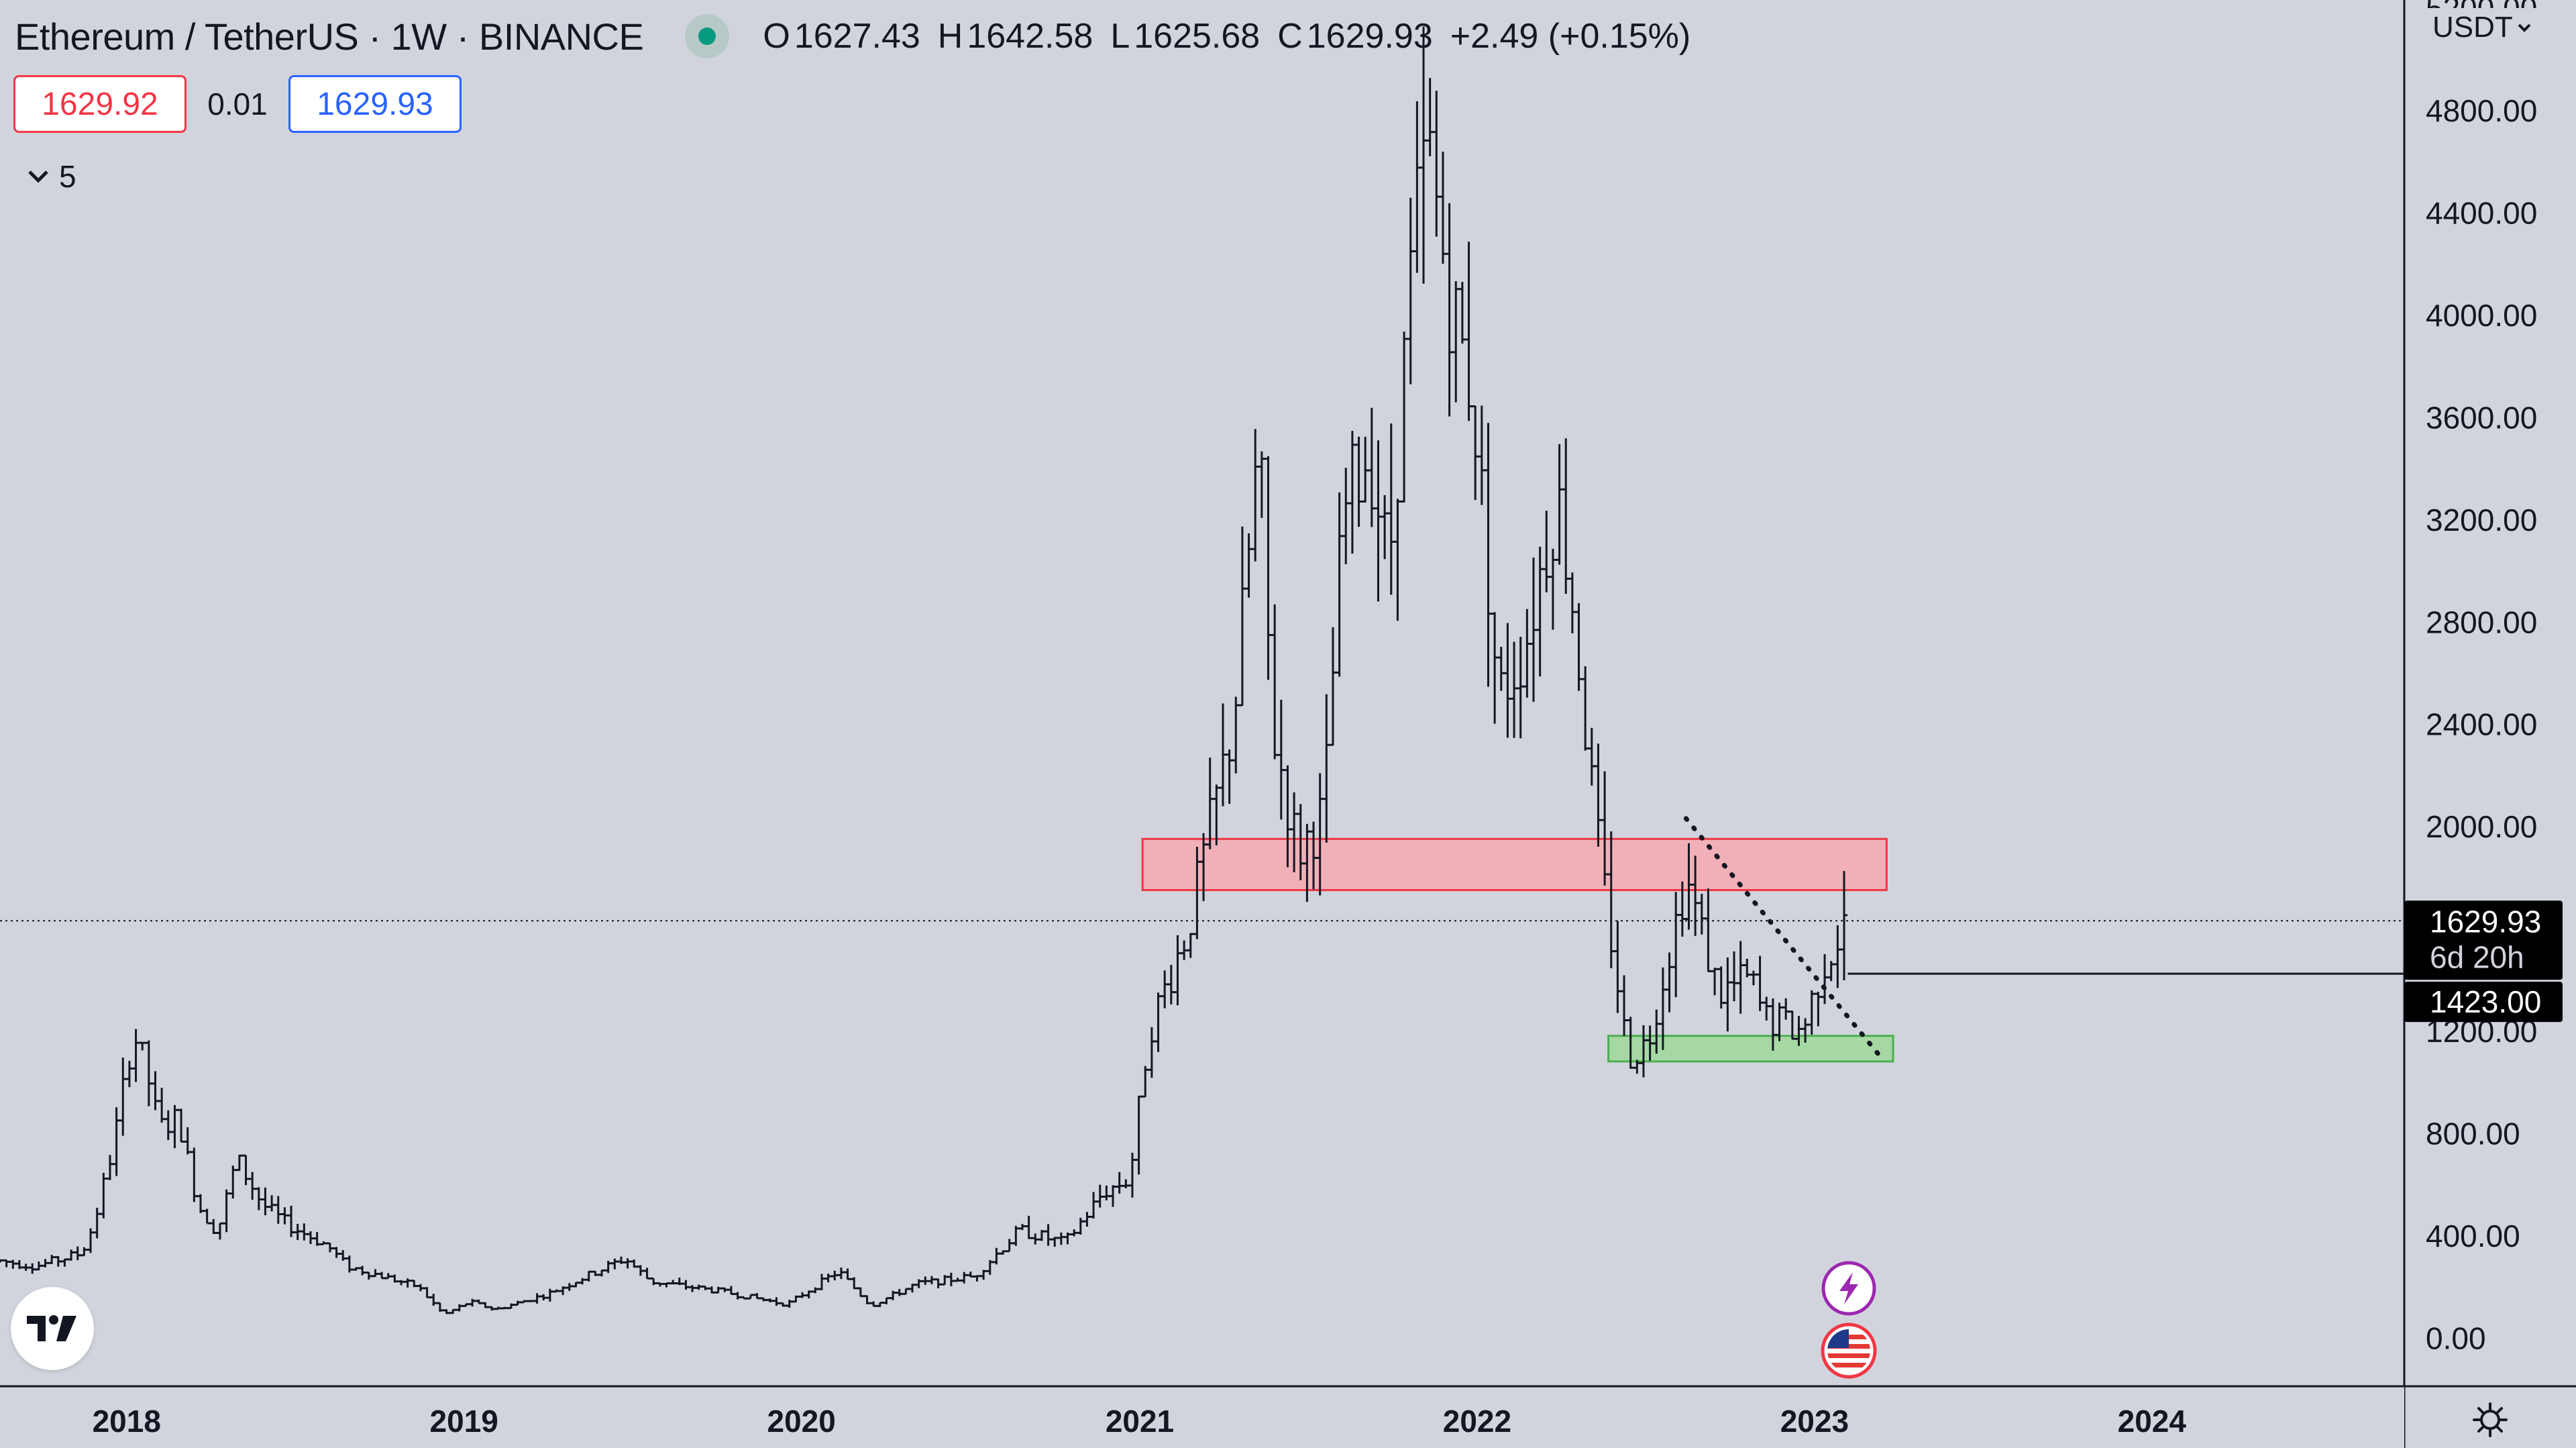 The image size is (2576, 1448). I want to click on marker-price-label: 1423.00, so click(2485, 1001).